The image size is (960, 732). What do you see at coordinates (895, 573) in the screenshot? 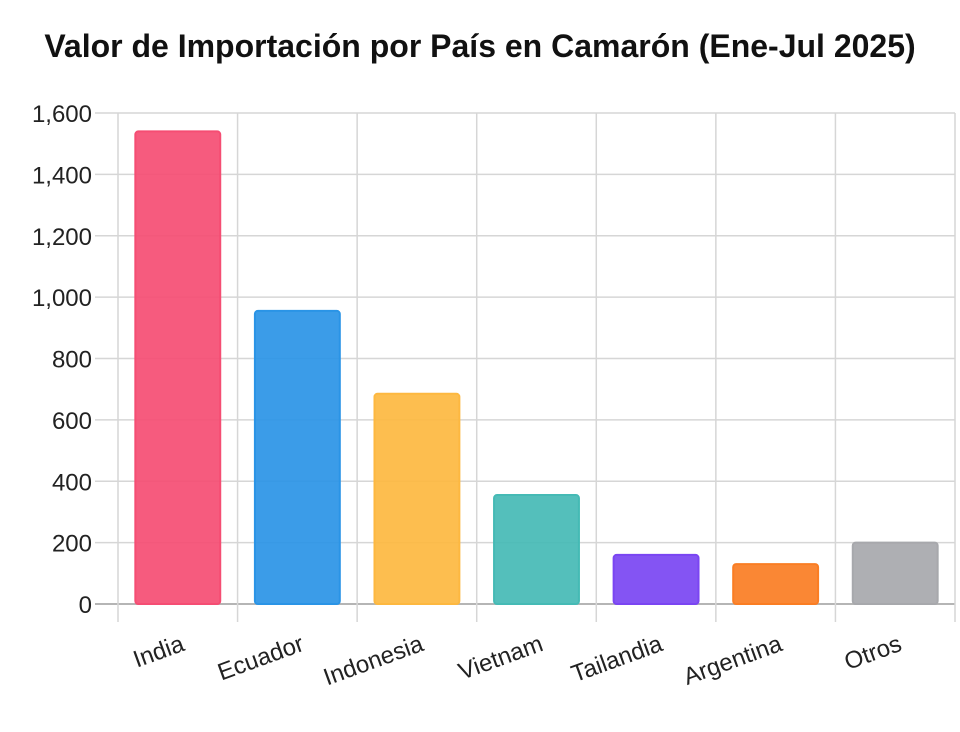
I see `bar-otros` at bounding box center [895, 573].